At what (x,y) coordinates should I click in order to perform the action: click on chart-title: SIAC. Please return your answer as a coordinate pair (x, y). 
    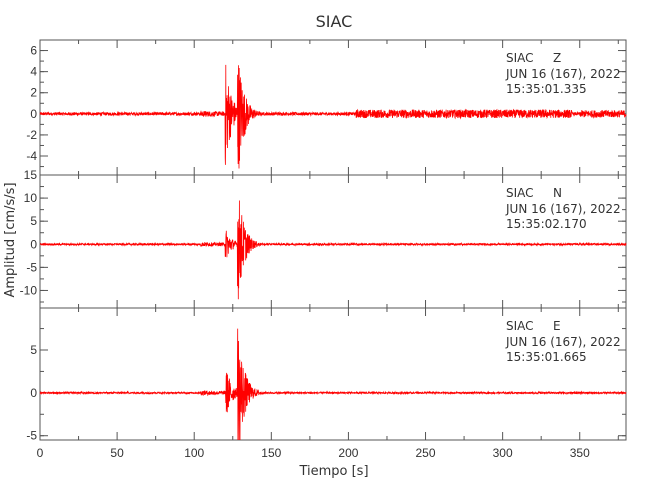
    Looking at the image, I should click on (334, 21).